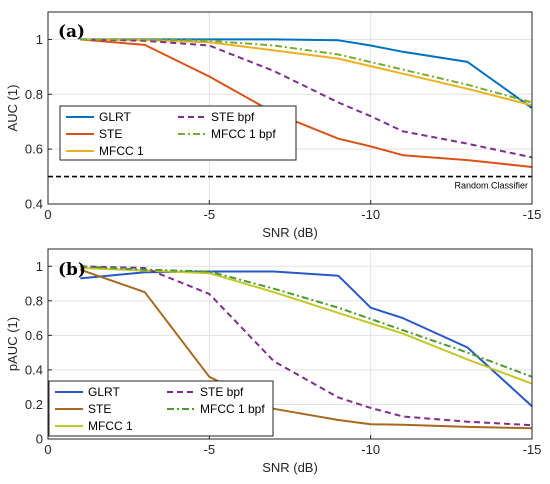 The image size is (550, 484). Describe the element at coordinates (71, 32) in the screenshot. I see `panel-label: (a)` at that location.